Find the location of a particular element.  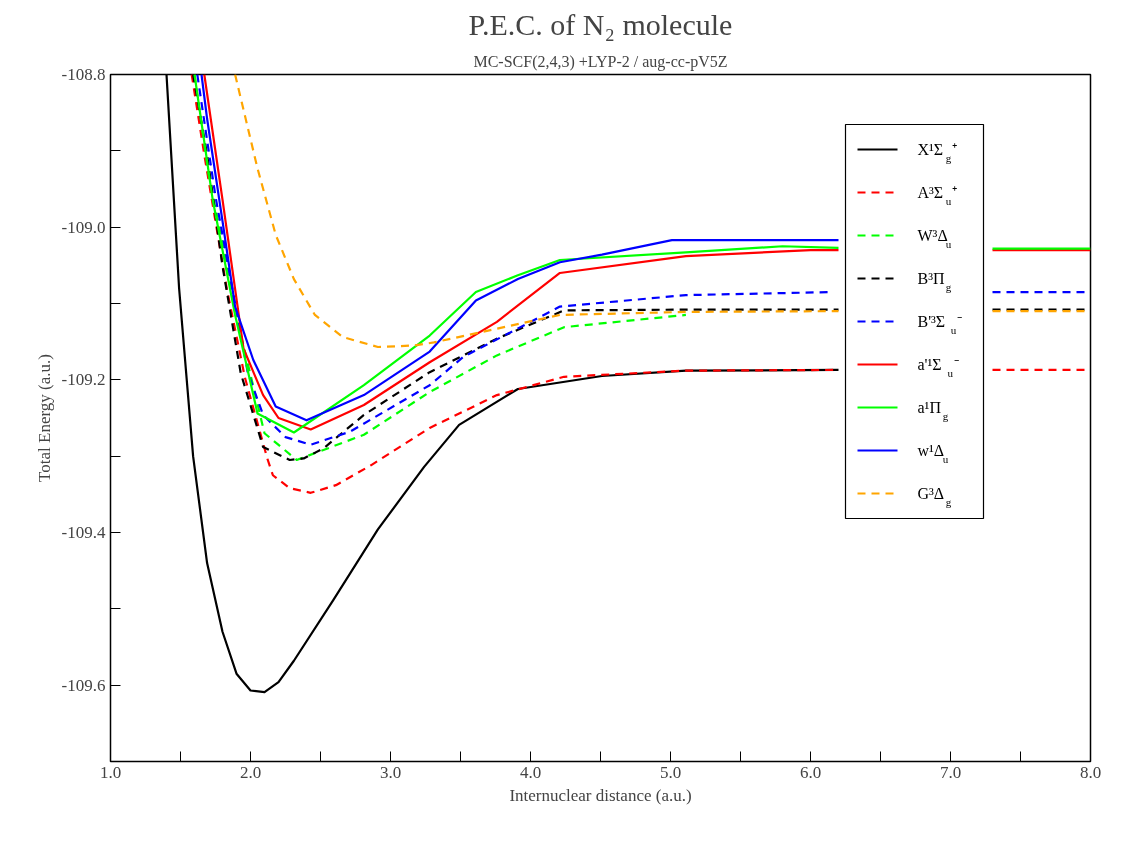

y-tick-label: -109.6 is located at coordinates (83, 685).